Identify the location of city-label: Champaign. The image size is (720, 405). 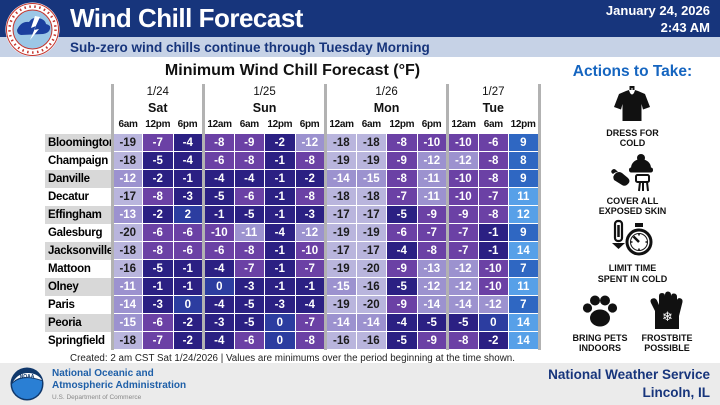
(78, 160).